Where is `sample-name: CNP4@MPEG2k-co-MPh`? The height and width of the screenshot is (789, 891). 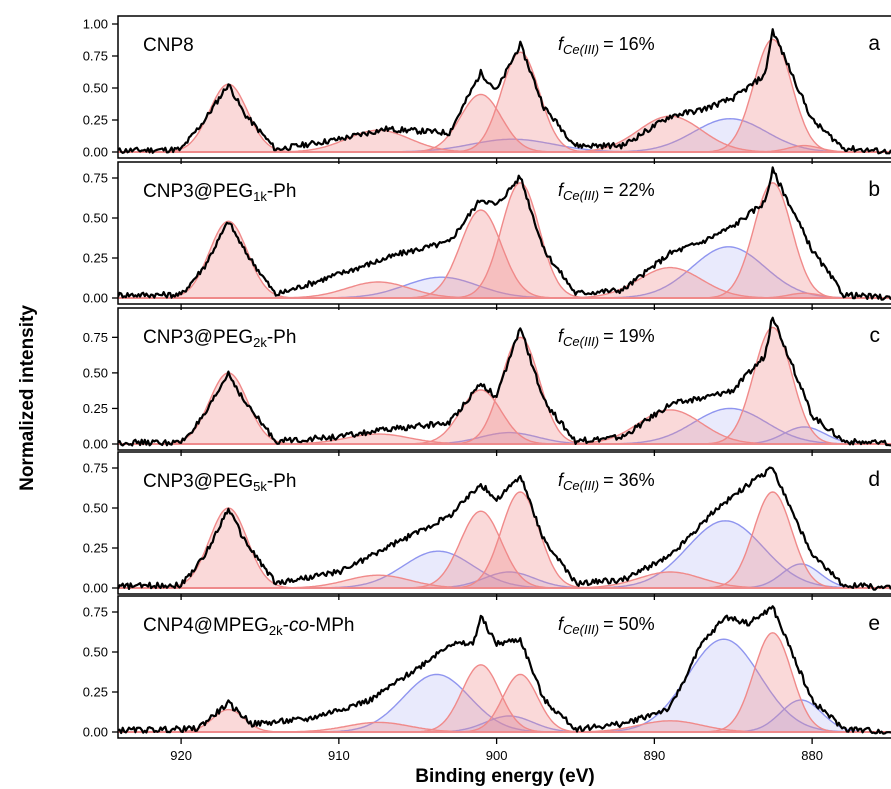 sample-name: CNP4@MPEG2k-co-MPh is located at coordinates (248, 626).